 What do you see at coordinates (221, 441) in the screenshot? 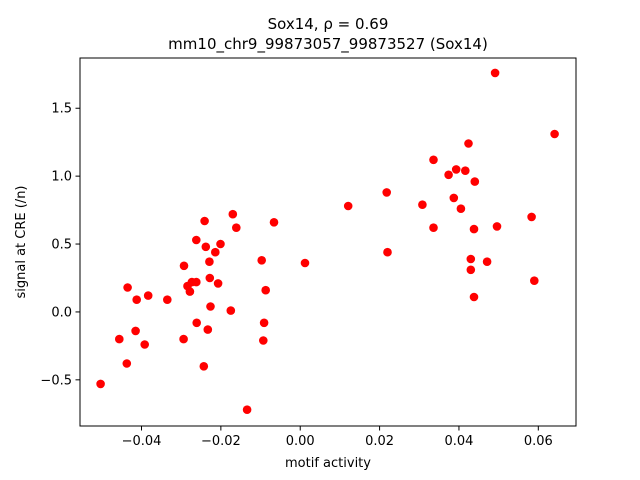
I see `x-tick-label: −0.02` at bounding box center [221, 441].